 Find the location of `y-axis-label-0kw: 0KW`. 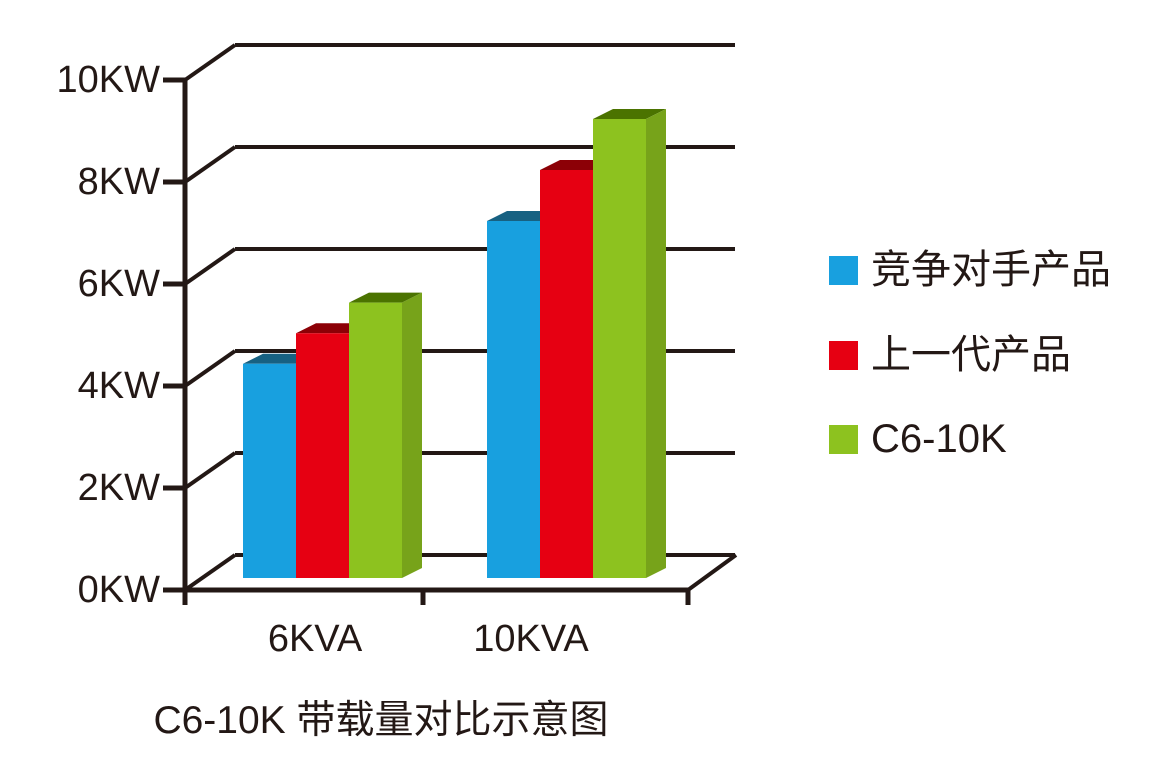

y-axis-label-0kw: 0KW is located at coordinates (118, 590).